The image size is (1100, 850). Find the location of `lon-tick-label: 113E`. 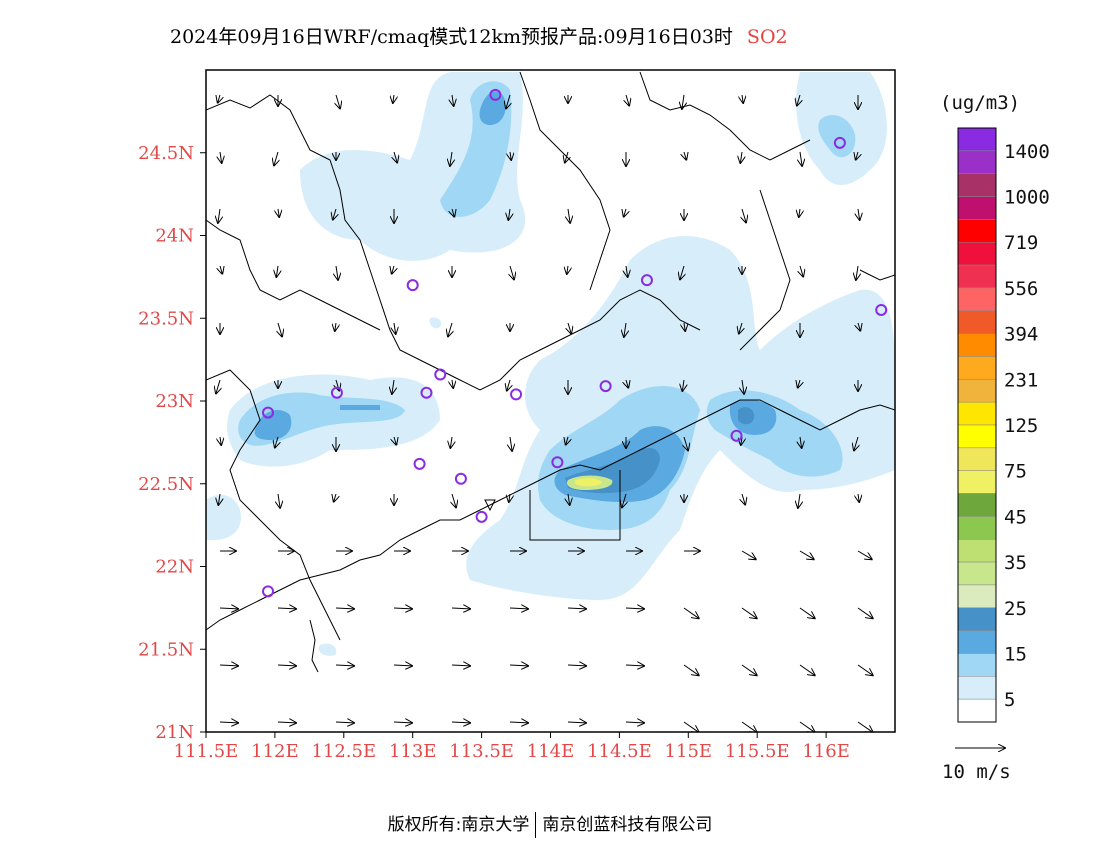

lon-tick-label: 113E is located at coordinates (413, 751).